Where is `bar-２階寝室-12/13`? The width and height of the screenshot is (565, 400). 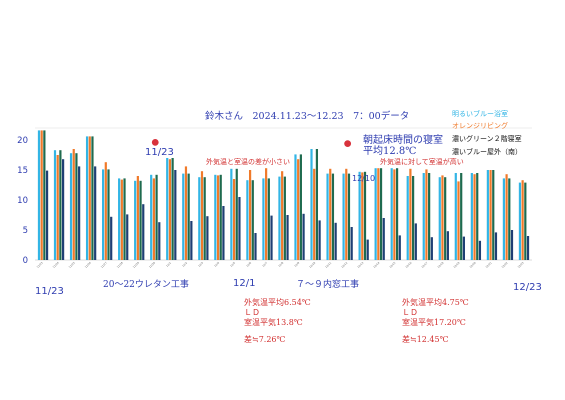
bar-２階寝室-12/13 is located at coordinates (365, 215).